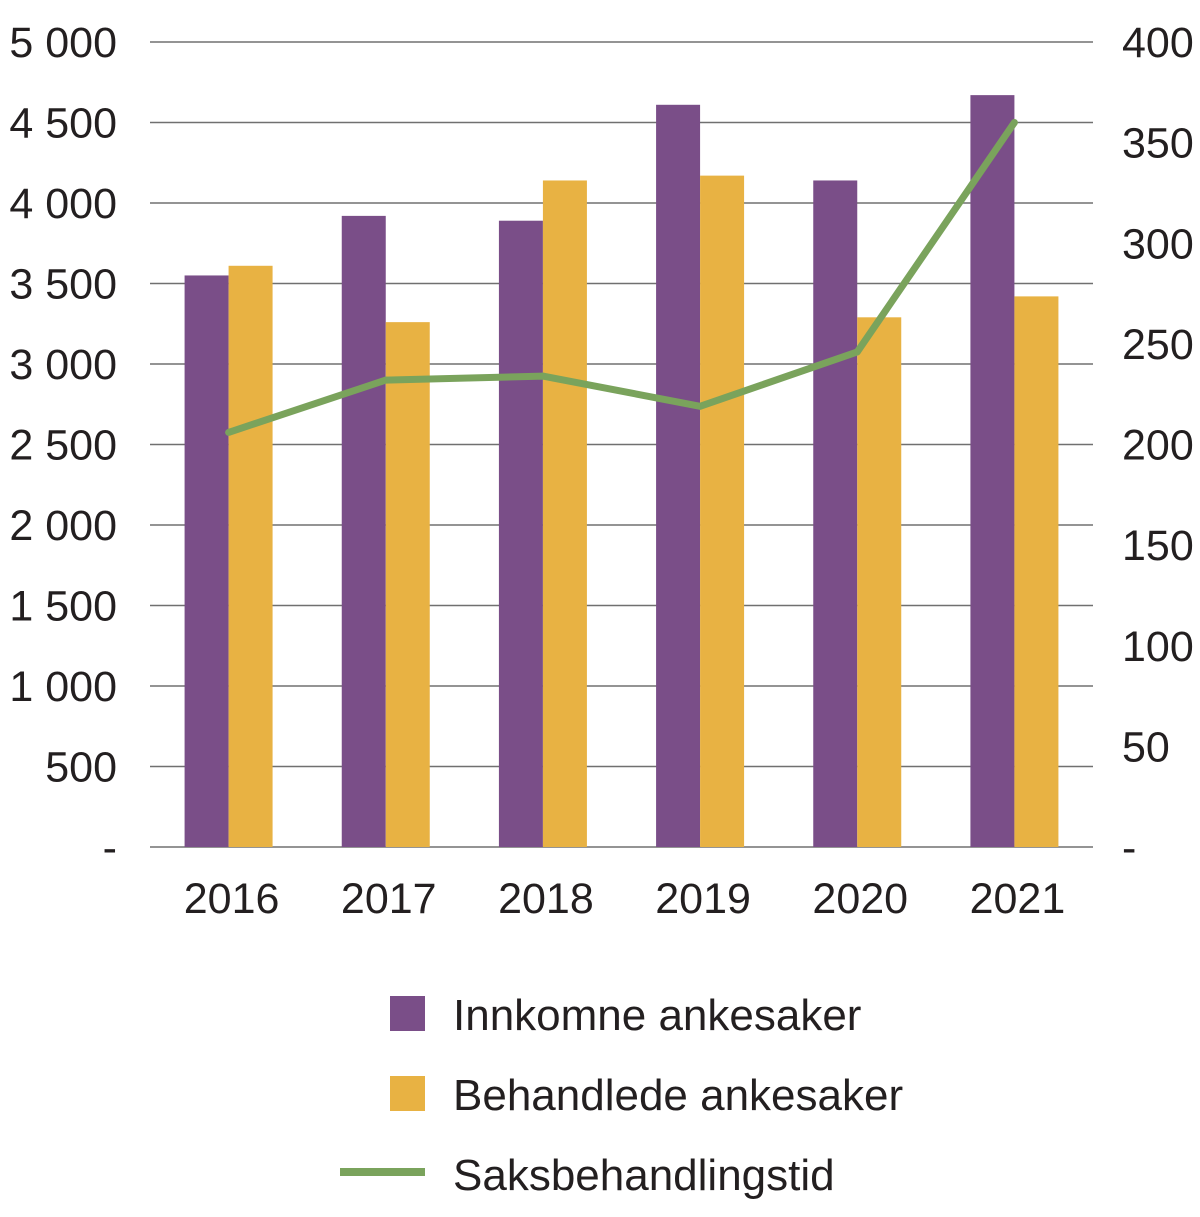 This screenshot has height=1217, width=1200. Describe the element at coordinates (1129, 848) in the screenshot. I see `right-axis-tick-label: -` at that location.